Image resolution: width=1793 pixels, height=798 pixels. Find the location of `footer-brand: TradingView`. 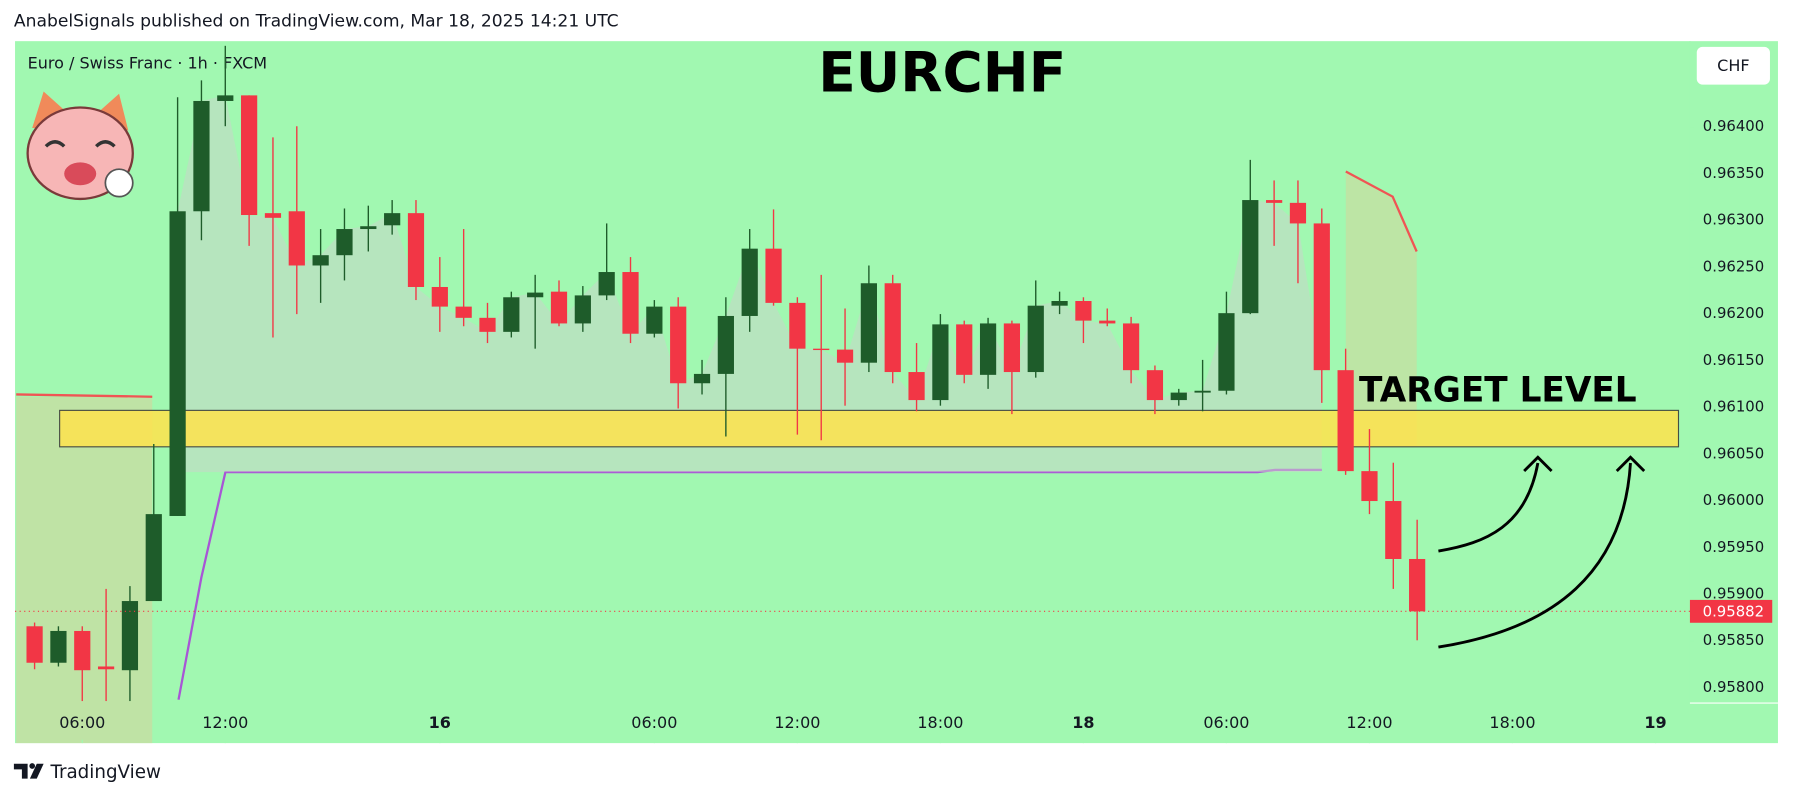

footer-brand: TradingView is located at coordinates (105, 772).